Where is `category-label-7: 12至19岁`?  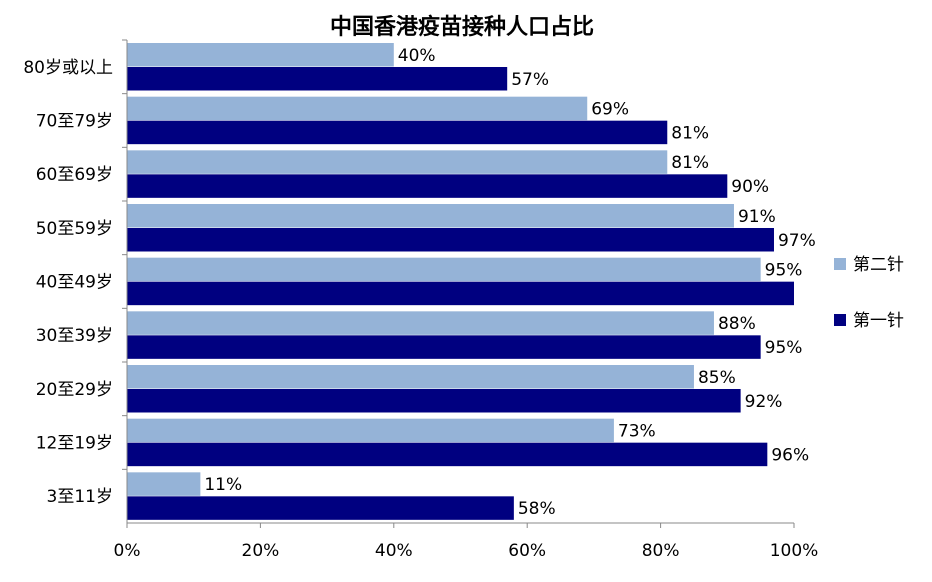 category-label-7: 12至19岁 is located at coordinates (74, 444).